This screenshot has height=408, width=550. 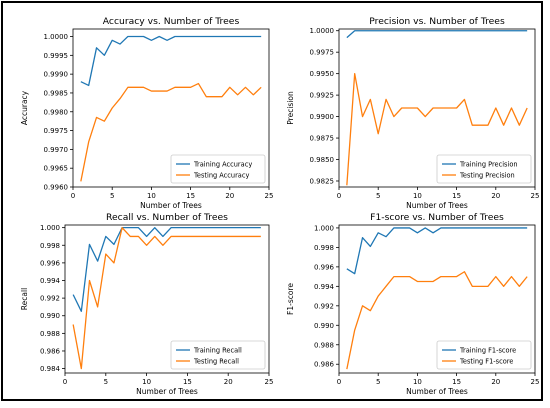 What do you see at coordinates (322, 117) in the screenshot?
I see `y-tick-label: 0.9900` at bounding box center [322, 117].